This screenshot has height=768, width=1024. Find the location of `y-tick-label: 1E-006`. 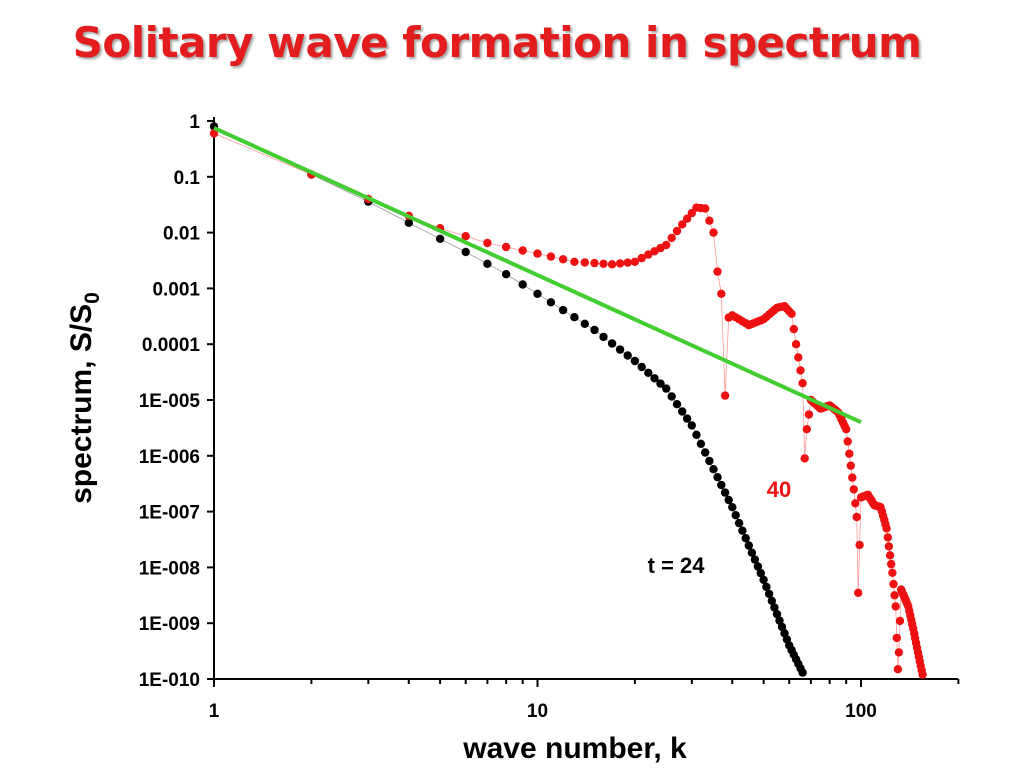

y-tick-label: 1E-006 is located at coordinates (169, 457).